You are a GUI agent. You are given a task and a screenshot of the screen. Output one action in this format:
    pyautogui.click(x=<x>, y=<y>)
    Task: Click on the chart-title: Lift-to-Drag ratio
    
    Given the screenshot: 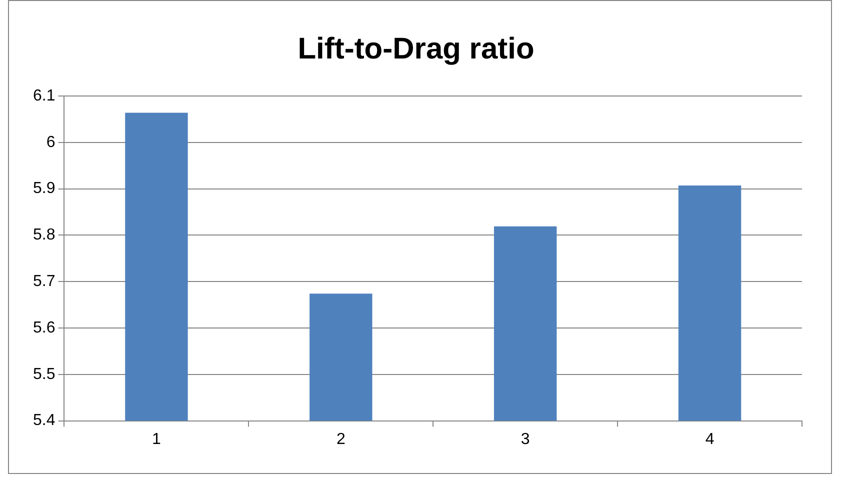 What is the action you would take?
    pyautogui.click(x=416, y=49)
    